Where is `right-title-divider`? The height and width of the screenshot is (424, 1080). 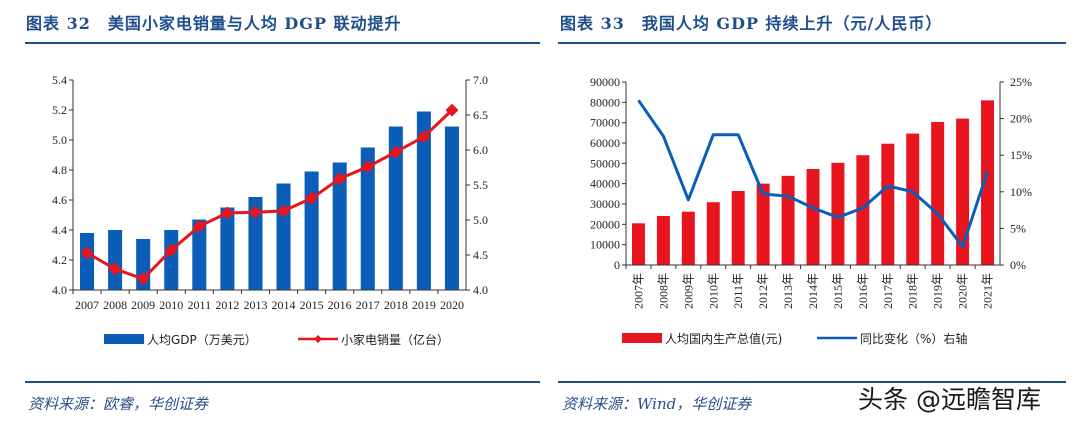 right-title-divider is located at coordinates (812, 43).